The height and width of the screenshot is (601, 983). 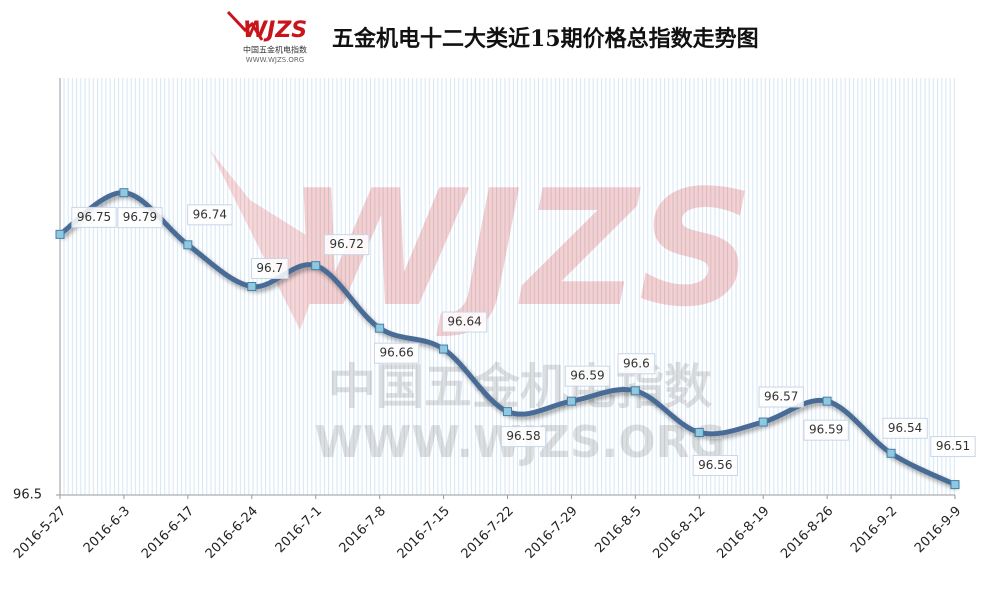 What do you see at coordinates (107, 530) in the screenshot?
I see `x-tick-label: 2016-6-3` at bounding box center [107, 530].